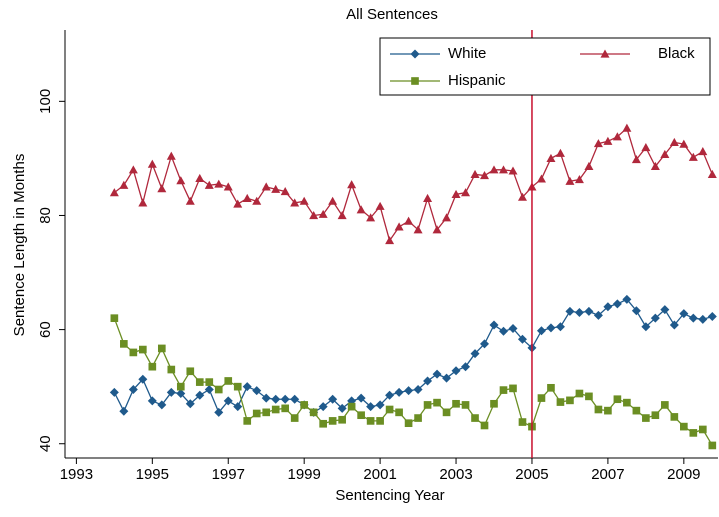 The width and height of the screenshot is (719, 517). Describe the element at coordinates (76, 474) in the screenshot. I see `x-tick-label: 1993` at that location.